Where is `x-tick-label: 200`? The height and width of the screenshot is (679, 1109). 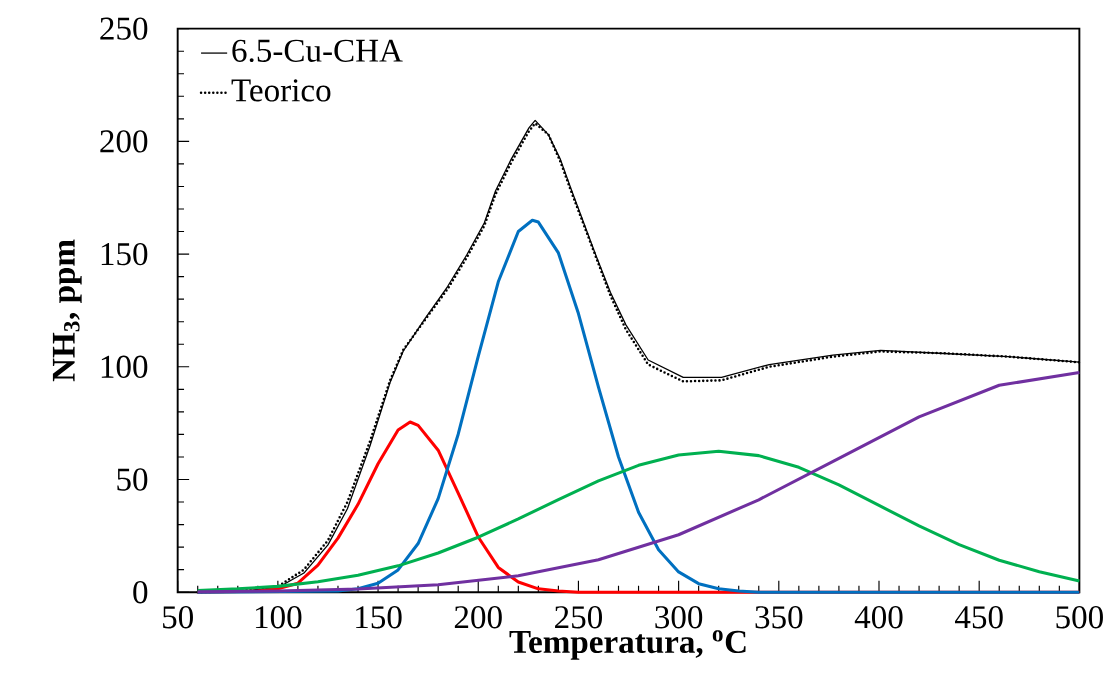
x-tick-label: 200 is located at coordinates (478, 617).